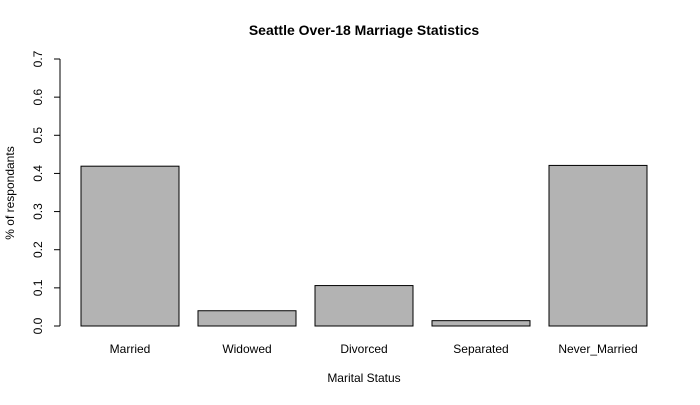 The image size is (700, 405). I want to click on y-tick-label: 0.6, so click(38, 96).